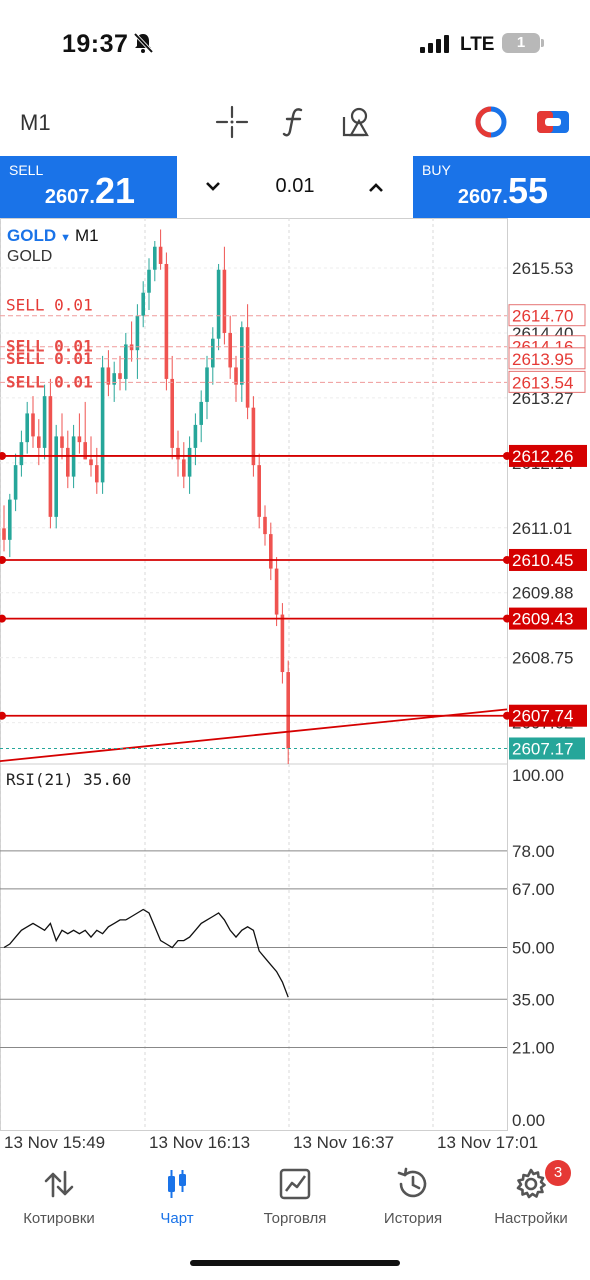 This screenshot has width=590, height=1280. What do you see at coordinates (295, 45) in the screenshot?
I see `status-bar: 19:37 LTE 1` at bounding box center [295, 45].